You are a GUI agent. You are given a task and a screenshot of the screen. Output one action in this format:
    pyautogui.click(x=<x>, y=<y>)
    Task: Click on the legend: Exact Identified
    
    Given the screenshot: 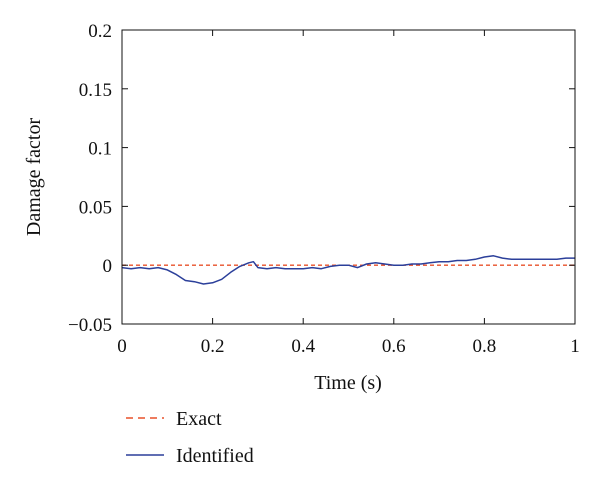 What is the action you would take?
    pyautogui.click(x=190, y=437)
    